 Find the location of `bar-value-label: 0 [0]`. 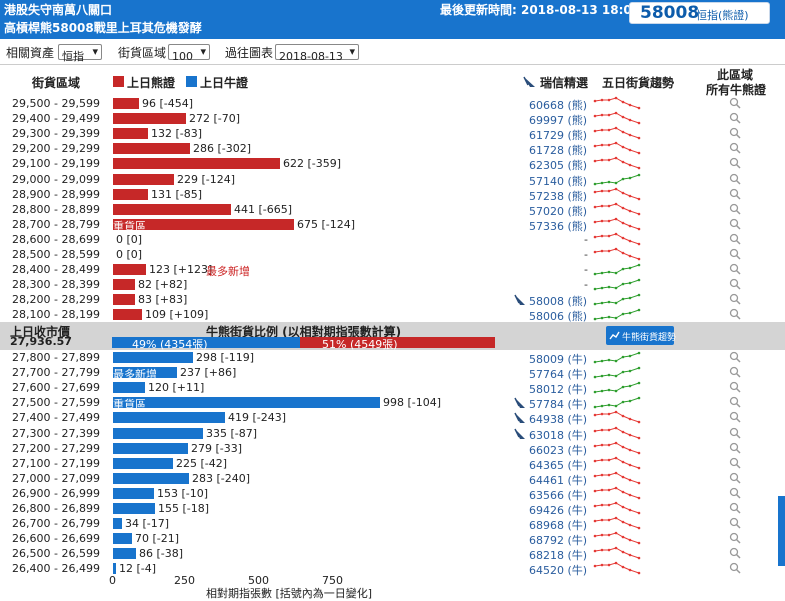

bar-value-label: 0 [0] is located at coordinates (129, 254).